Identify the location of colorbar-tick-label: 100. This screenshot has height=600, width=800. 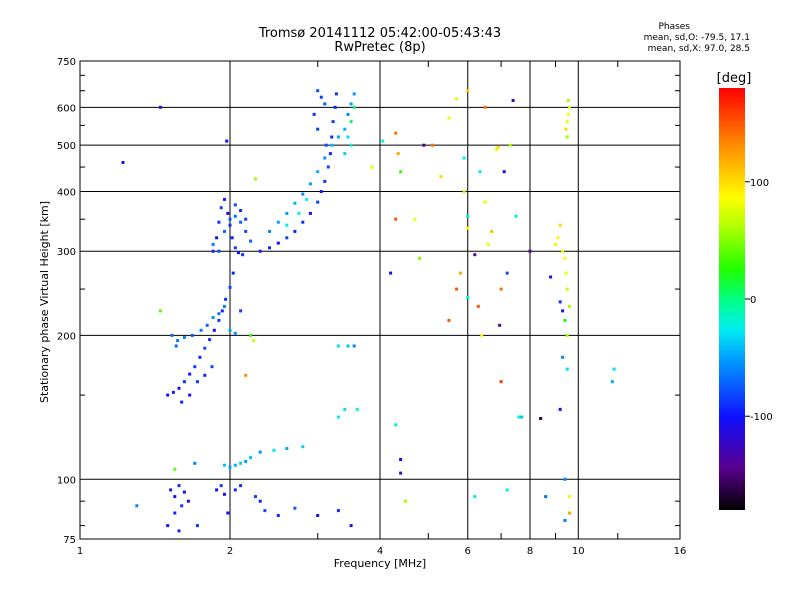
(759, 183).